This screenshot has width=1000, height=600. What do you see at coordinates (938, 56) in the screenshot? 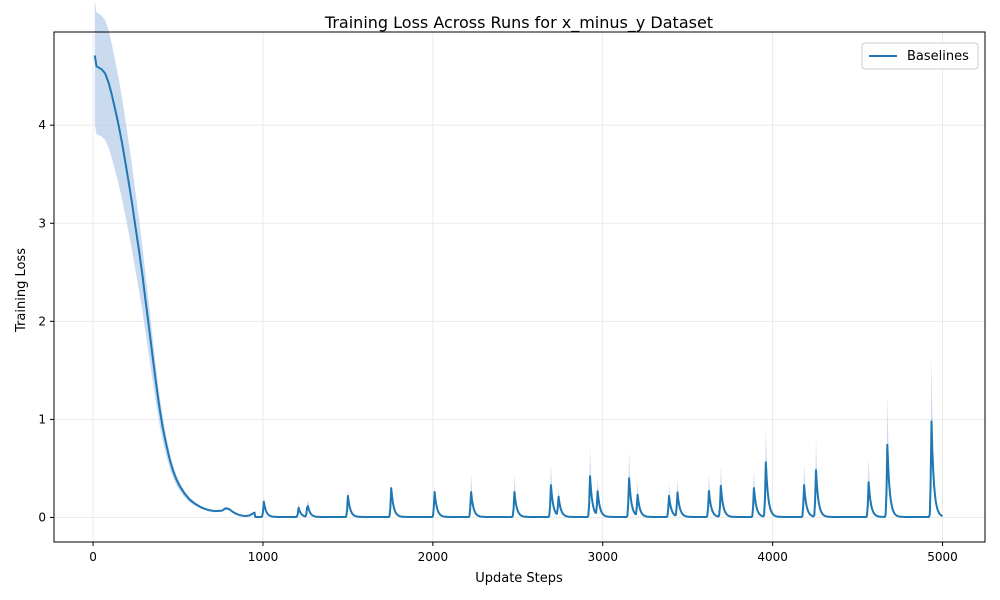
I see `legend-label: Baselines` at bounding box center [938, 56].